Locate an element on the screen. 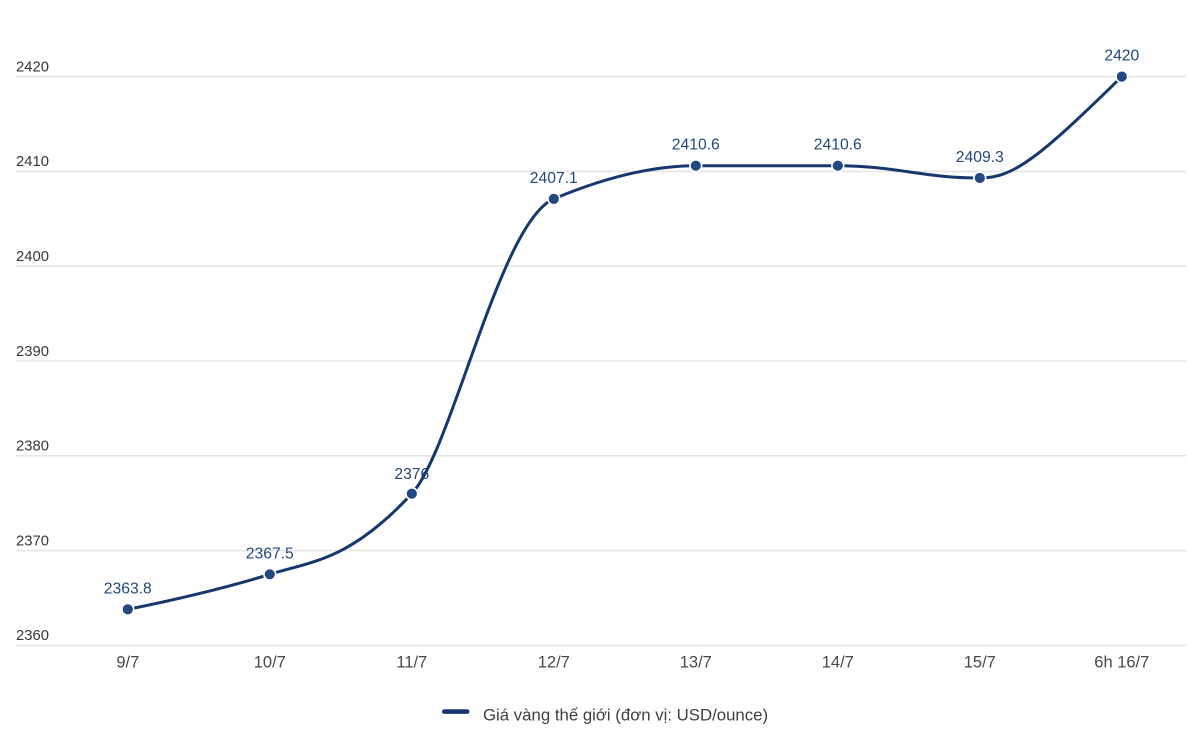 The image size is (1188, 747). svg-text: 9/7 is located at coordinates (127, 663).